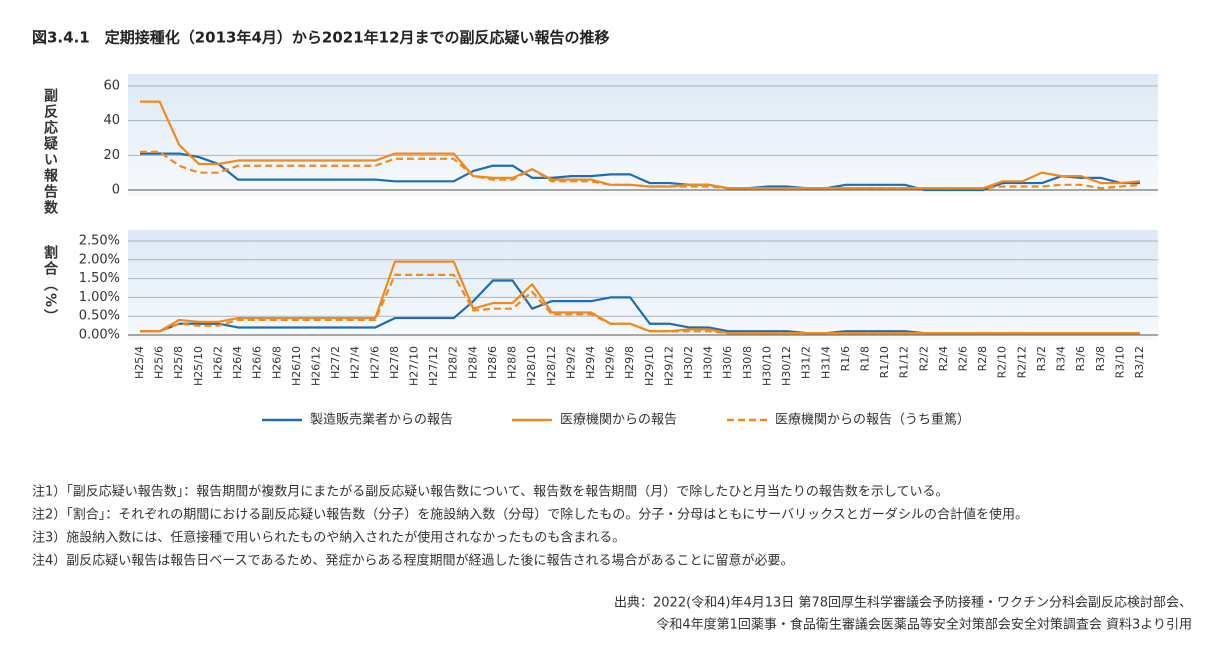  What do you see at coordinates (688, 362) in the screenshot?
I see `x-tick-label: H30/2` at bounding box center [688, 362].